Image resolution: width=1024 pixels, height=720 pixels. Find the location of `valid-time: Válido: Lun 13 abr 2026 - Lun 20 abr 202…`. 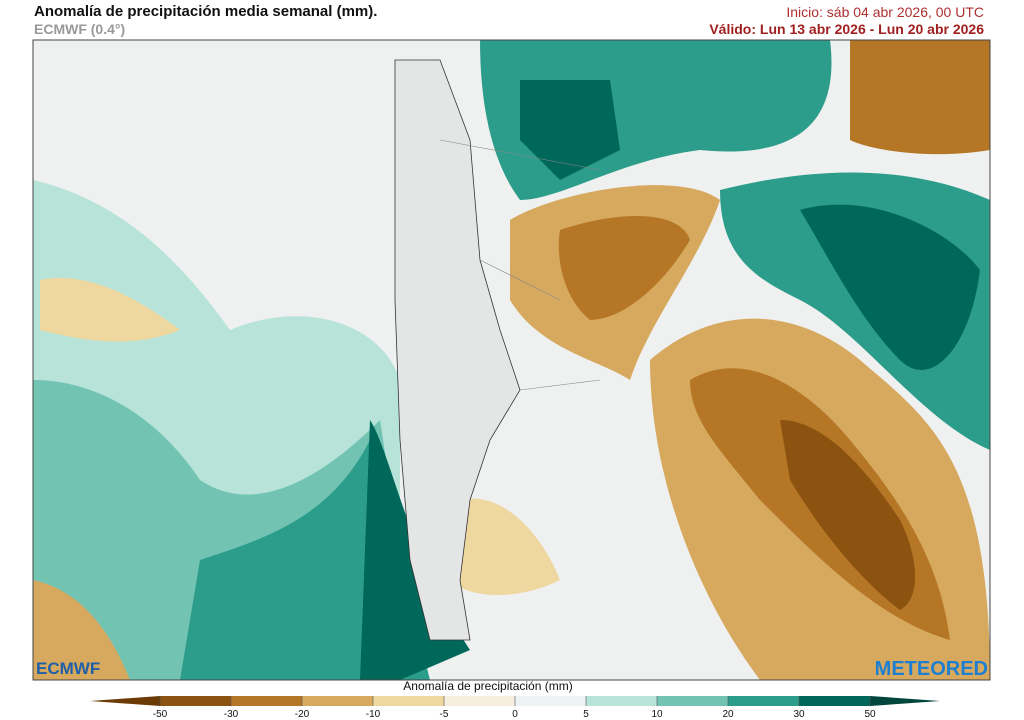

valid-time: Válido: Lun 13 abr 2026 - Lun 20 abr 202… is located at coordinates (846, 29).